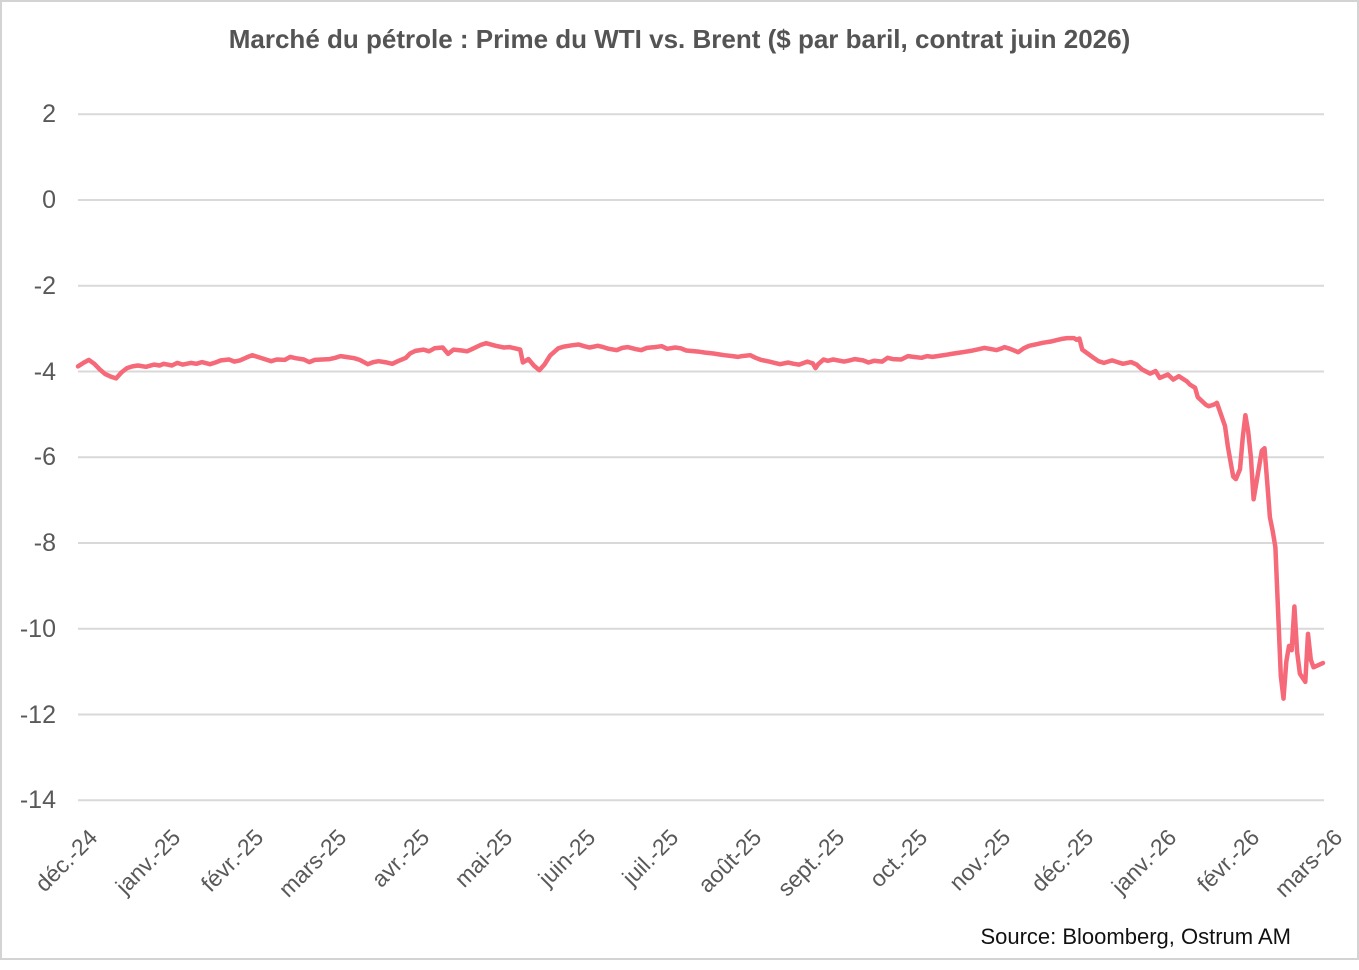 The width and height of the screenshot is (1359, 970). I want to click on y-axis-tick-label: -14, so click(37, 800).